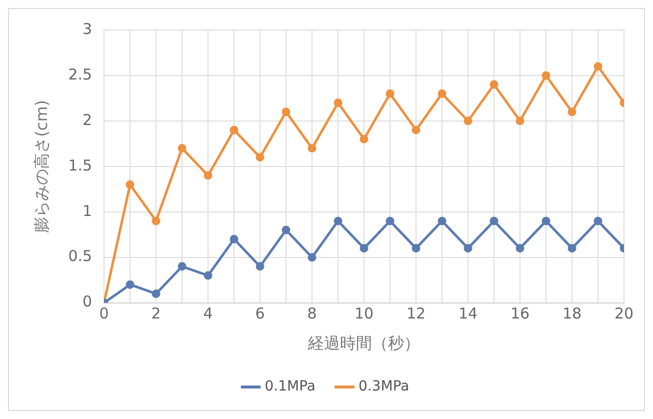 The height and width of the screenshot is (419, 653). I want to click on x-tick-label: 2, so click(156, 313).